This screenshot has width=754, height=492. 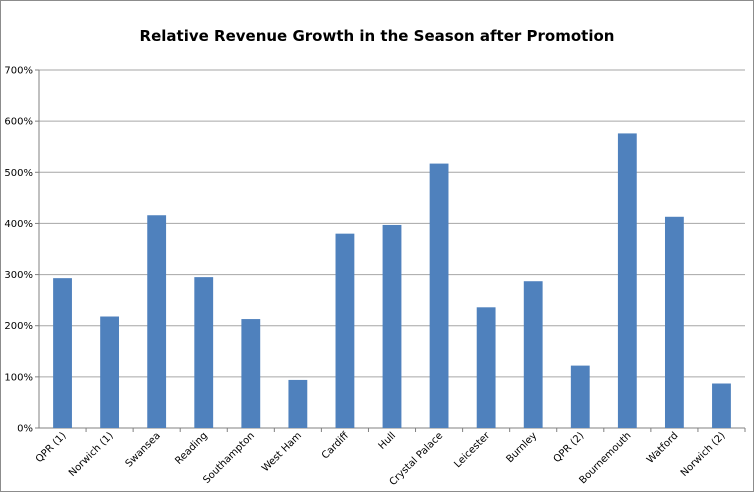 What do you see at coordinates (521, 447) in the screenshot?
I see `x-tick-label: Burnley` at bounding box center [521, 447].